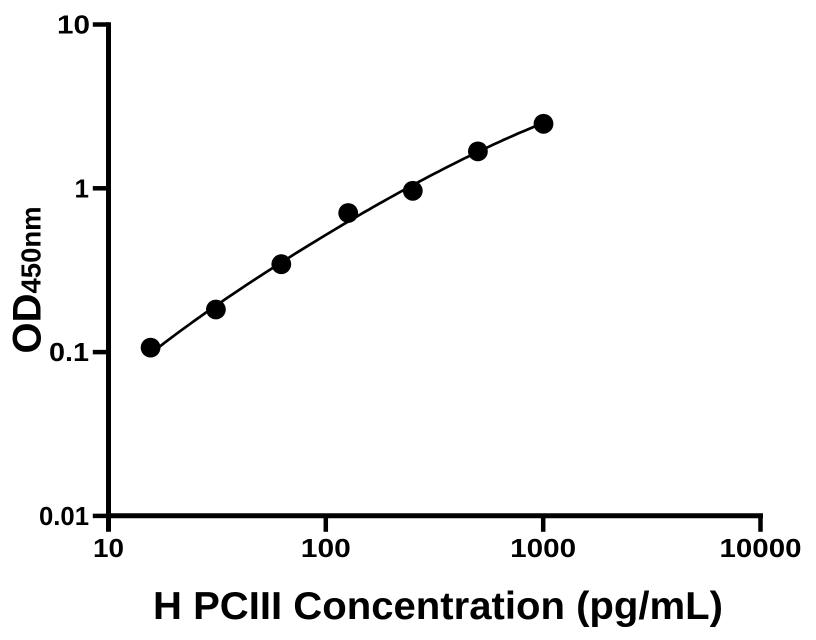 Image resolution: width=816 pixels, height=640 pixels. Describe the element at coordinates (543, 548) in the screenshot. I see `svg-text: 1000` at that location.